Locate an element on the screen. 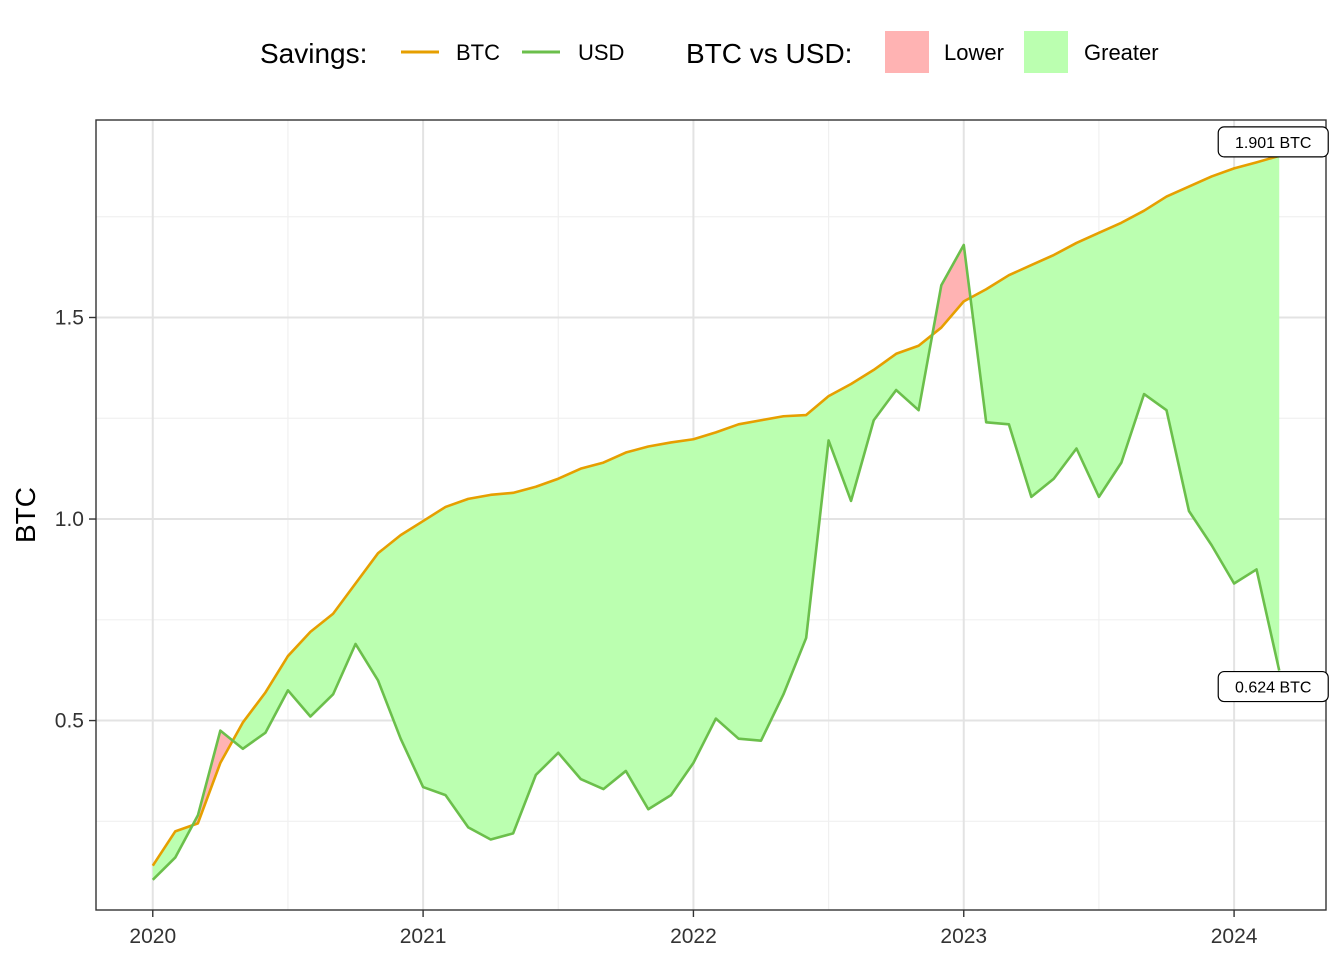 The height and width of the screenshot is (960, 1344). y-tick-label: 1.0 is located at coordinates (69, 519).